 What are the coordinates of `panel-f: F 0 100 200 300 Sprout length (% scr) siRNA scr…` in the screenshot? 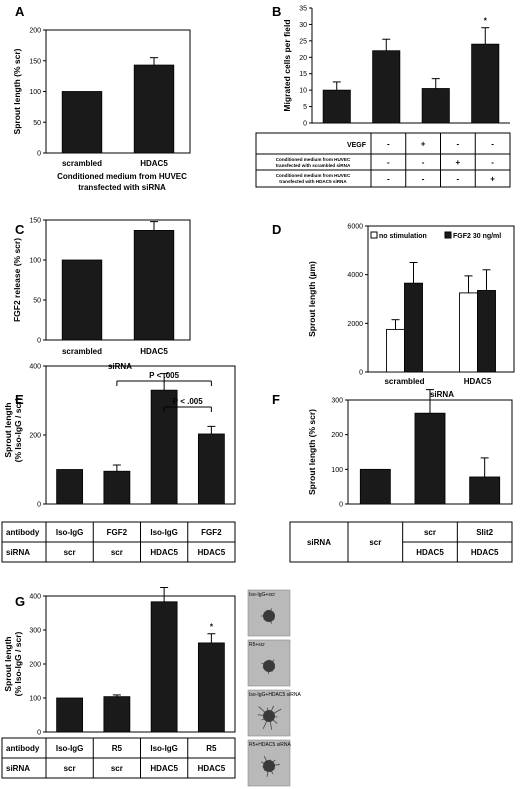 It's located at (392, 476).